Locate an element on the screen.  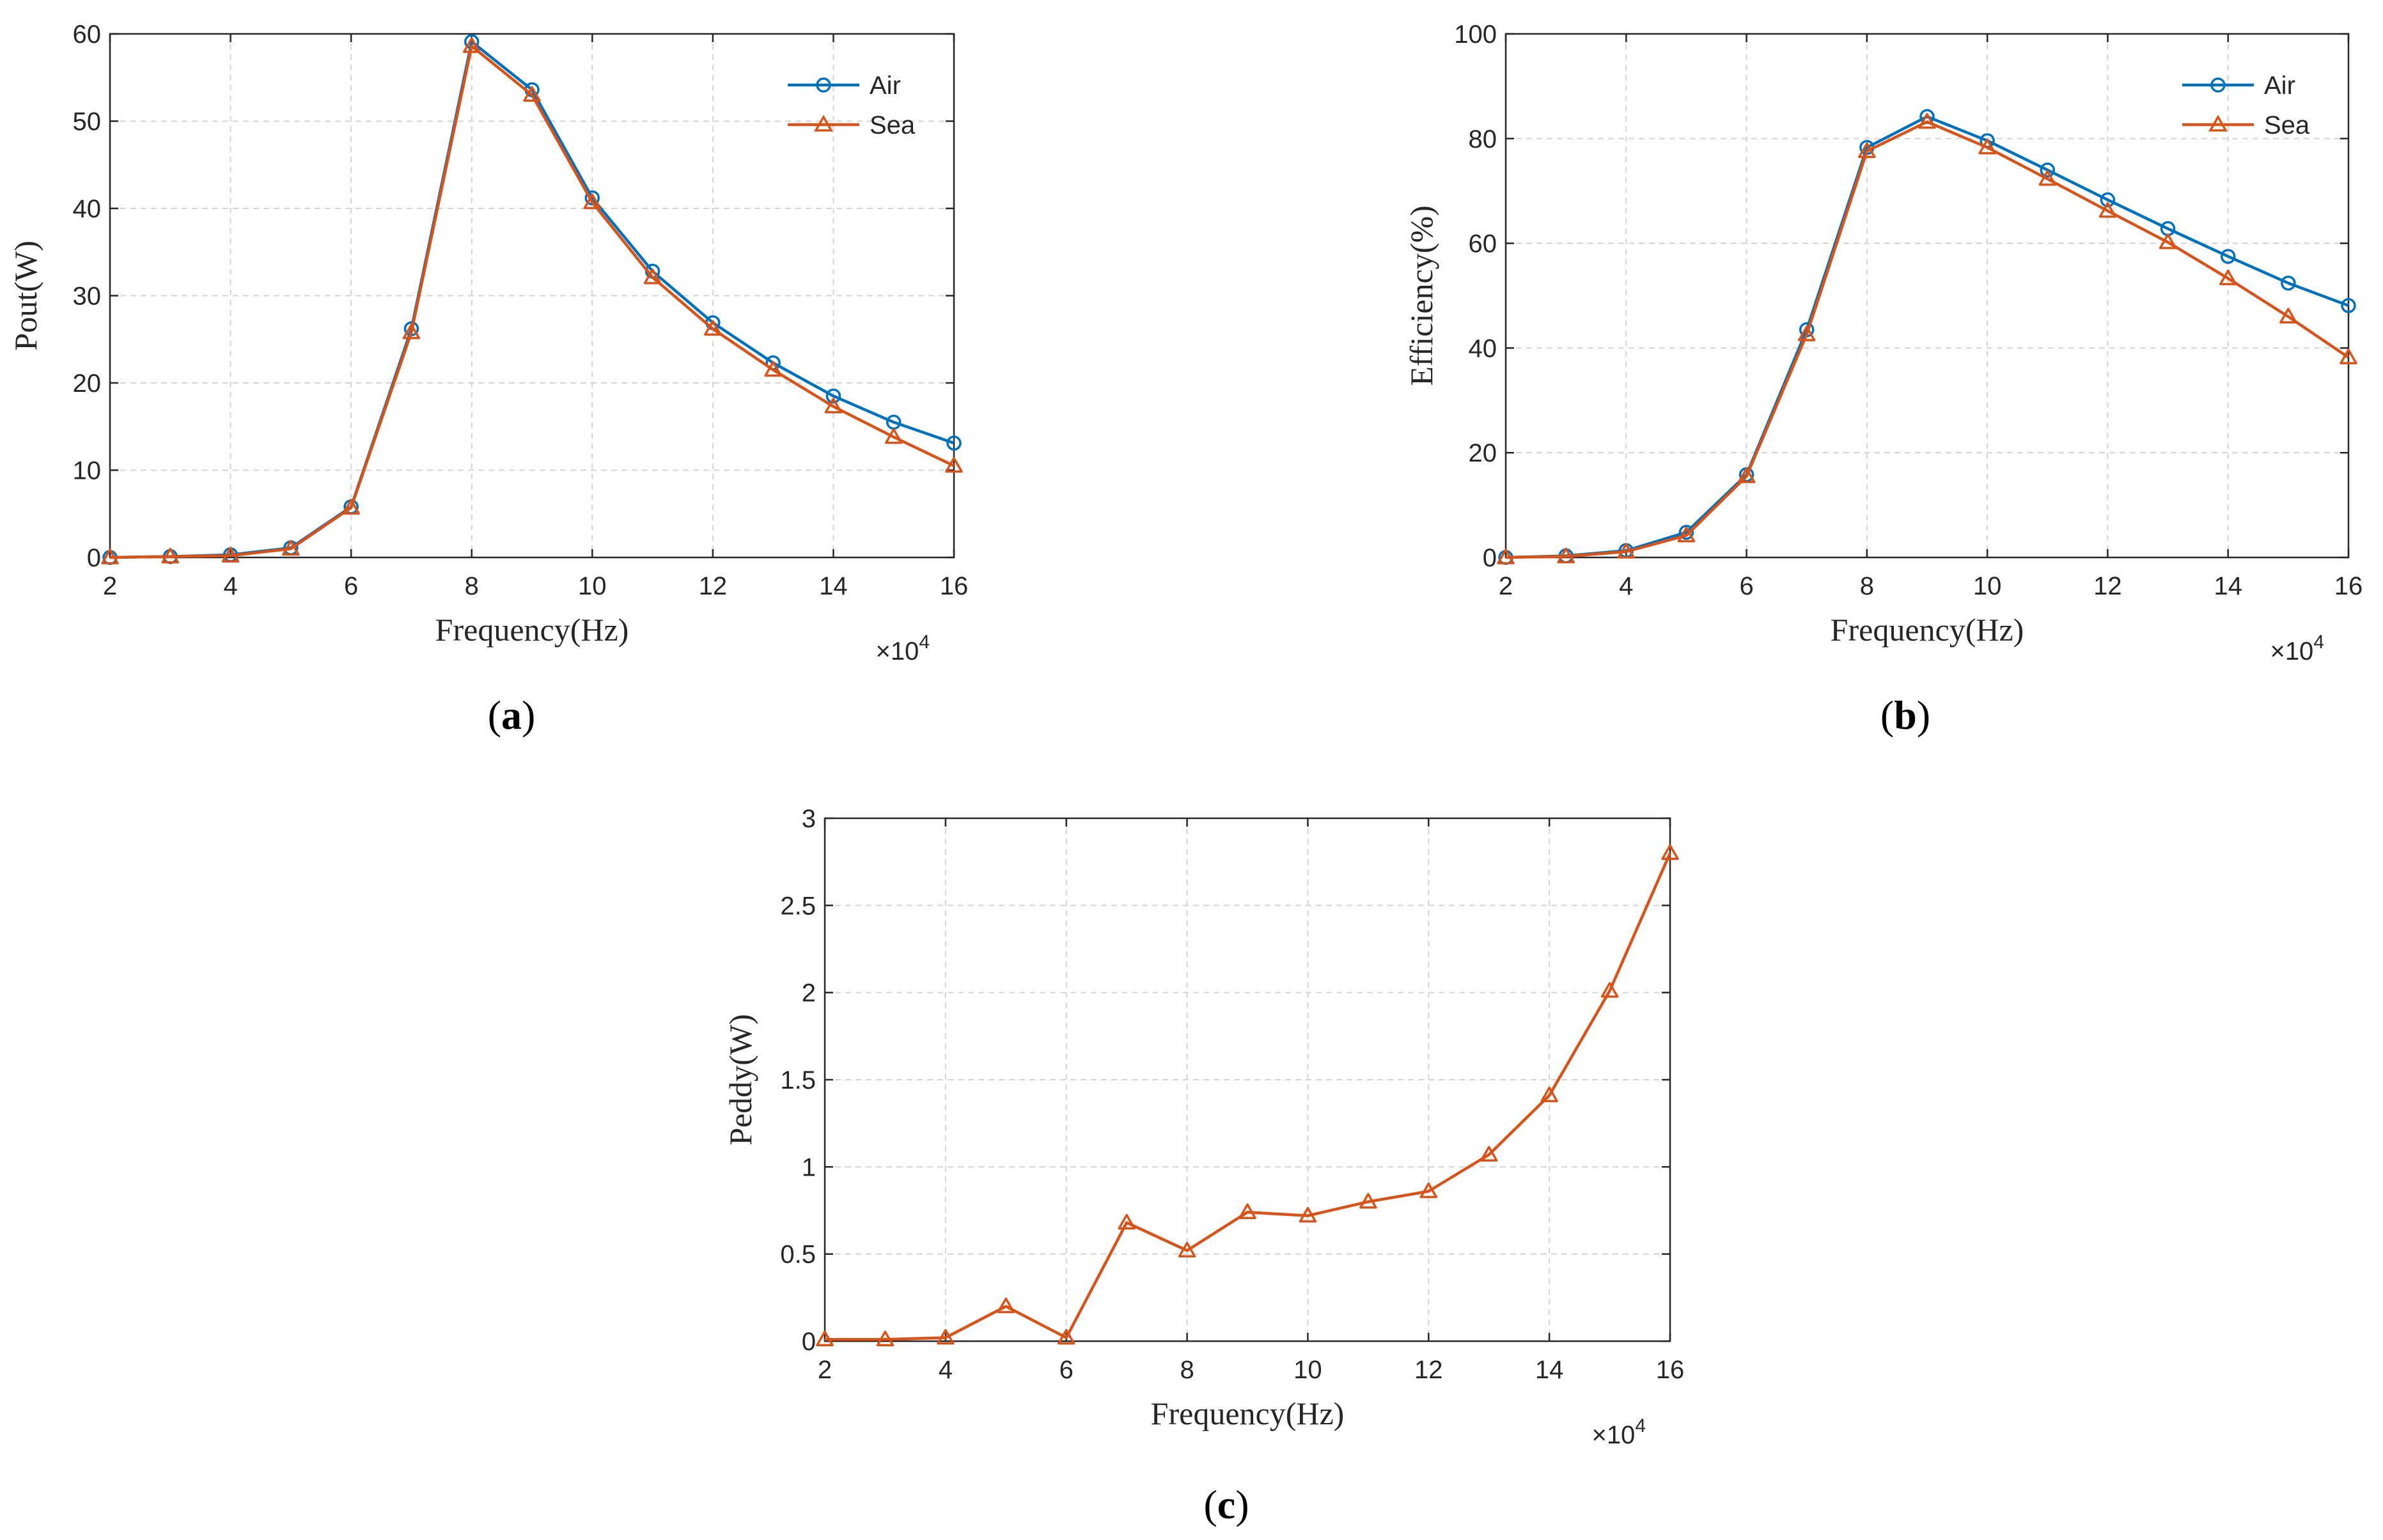
series-line-air is located at coordinates (1927, 337).